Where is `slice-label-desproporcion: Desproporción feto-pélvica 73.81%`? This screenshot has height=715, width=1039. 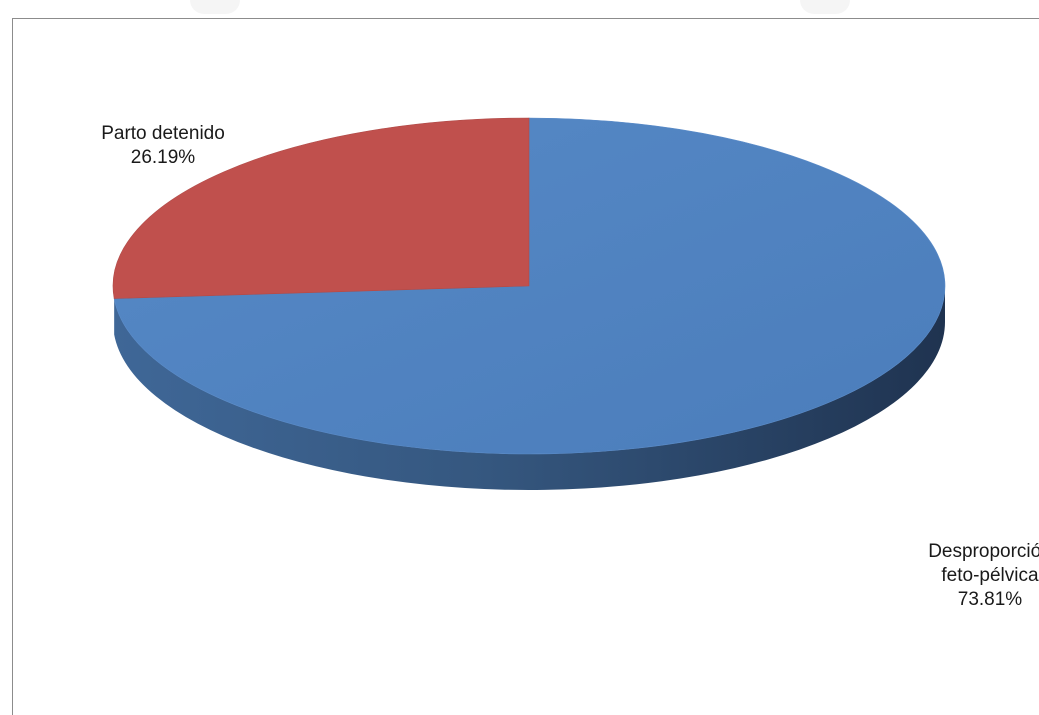
slice-label-desproporcion: Desproporción feto-pélvica 73.81% is located at coordinates (969, 576).